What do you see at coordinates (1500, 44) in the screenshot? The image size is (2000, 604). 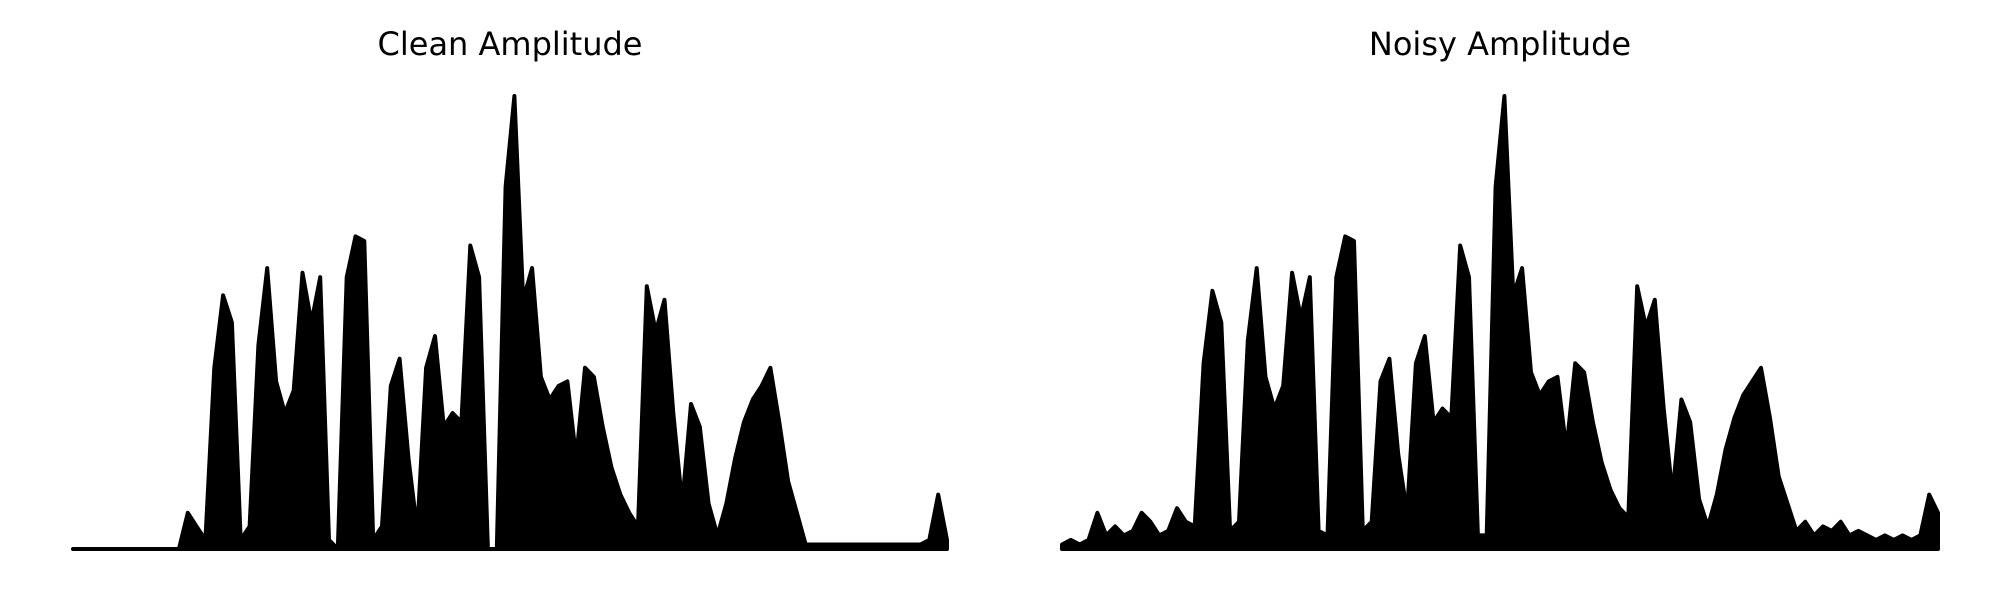 I see `chart-title: Noisy Amplitude` at bounding box center [1500, 44].